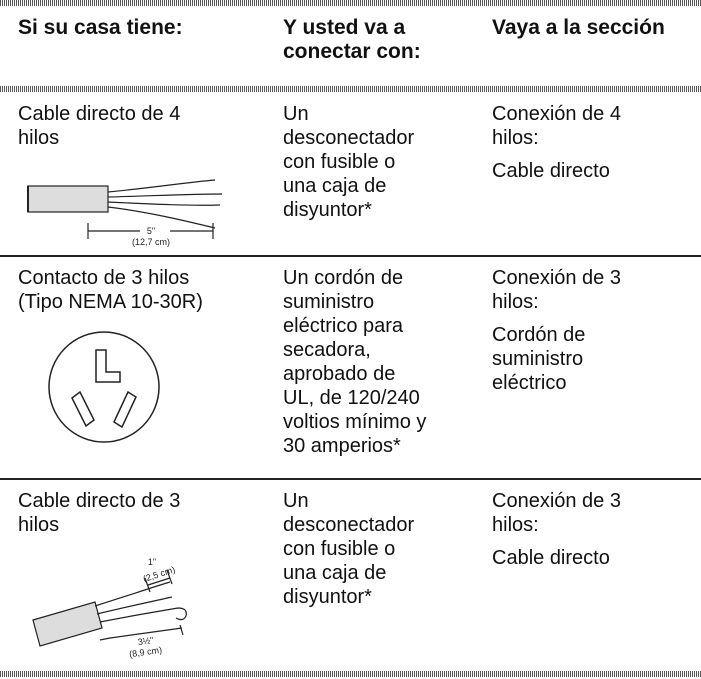 Image resolution: width=701 pixels, height=679 pixels. Describe the element at coordinates (125, 213) in the screenshot. I see `cable-4-wire: 5" (12,7 cm)` at that location.